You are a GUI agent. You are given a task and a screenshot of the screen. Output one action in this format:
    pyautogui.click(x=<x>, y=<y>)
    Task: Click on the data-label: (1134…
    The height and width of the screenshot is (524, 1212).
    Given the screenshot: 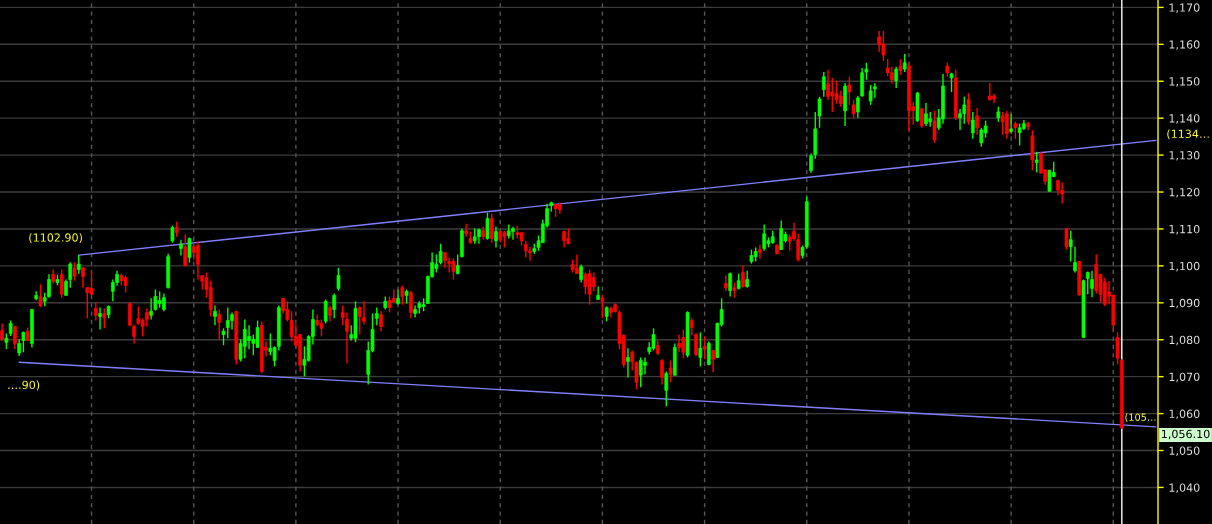 What is the action you would take?
    pyautogui.click(x=1188, y=134)
    